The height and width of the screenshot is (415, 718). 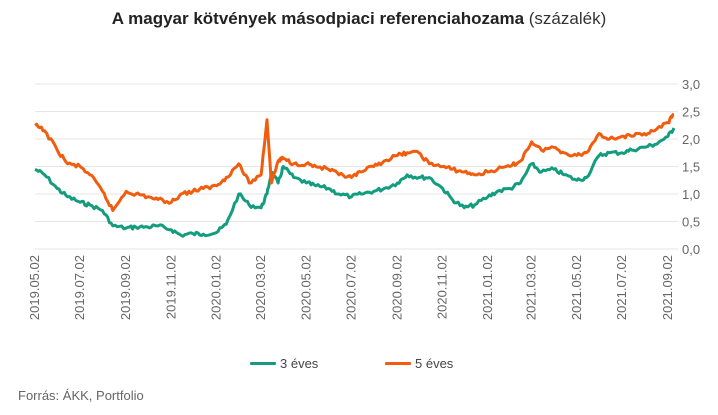 What do you see at coordinates (34, 287) in the screenshot?
I see `x-tick-label: 2019.05.02` at bounding box center [34, 287].